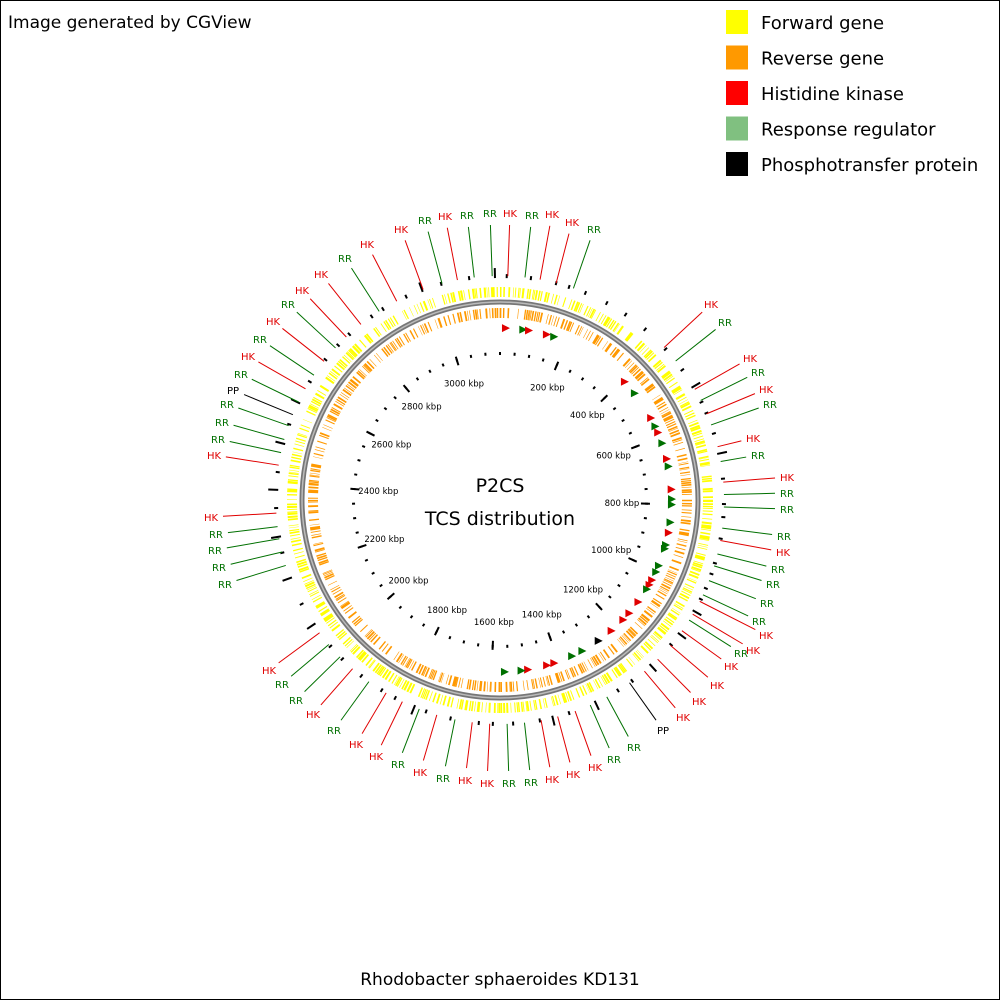 This screenshot has width=1000, height=1000. What do you see at coordinates (542, 616) in the screenshot?
I see `tick-label: 1400 kbp` at bounding box center [542, 616].